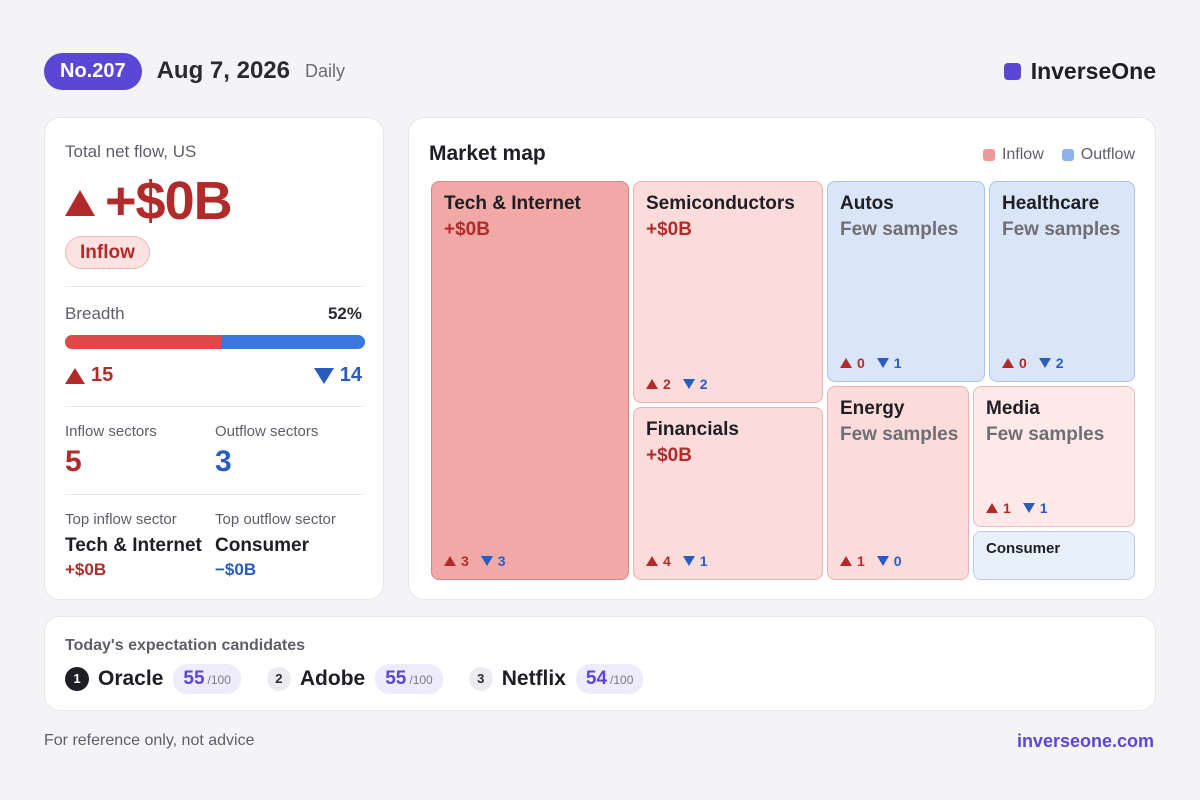  What do you see at coordinates (677, 384) in the screenshot?
I see `tile-counts: 2 2` at bounding box center [677, 384].